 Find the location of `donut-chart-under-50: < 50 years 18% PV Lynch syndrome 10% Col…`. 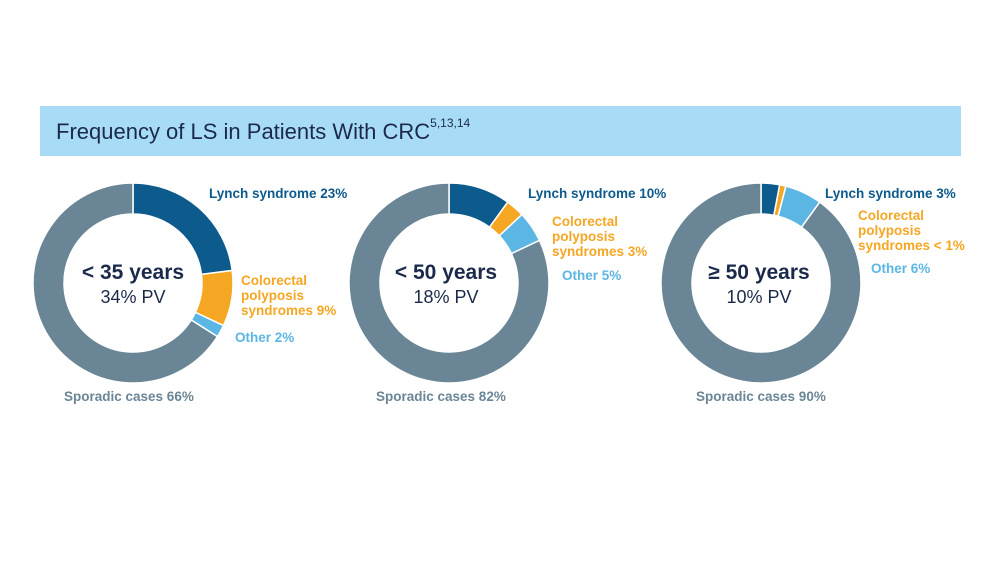

donut-chart-under-50: < 50 years 18% PV Lynch syndrome 10% Col… is located at coordinates (511, 295).